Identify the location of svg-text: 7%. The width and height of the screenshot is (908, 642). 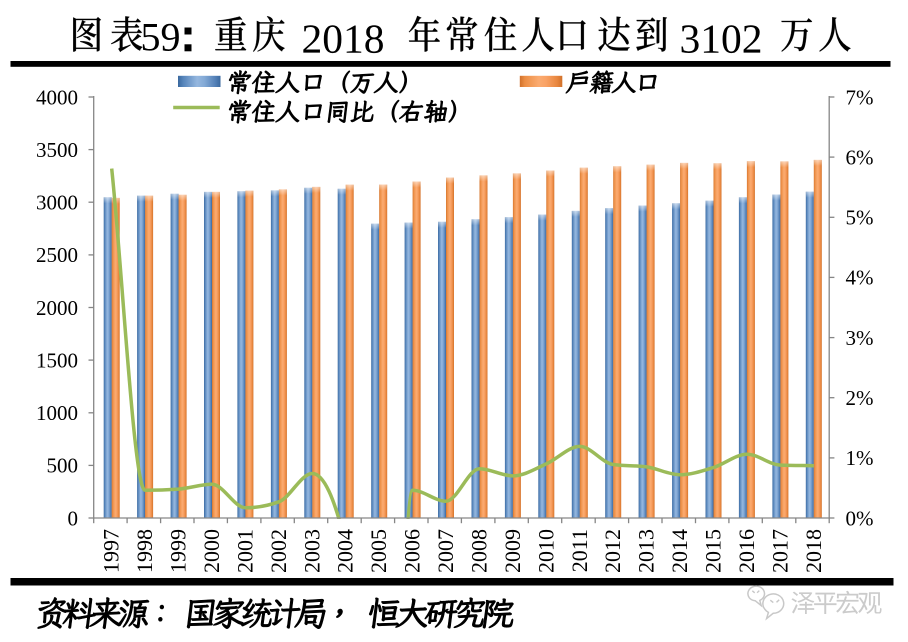
(860, 97).